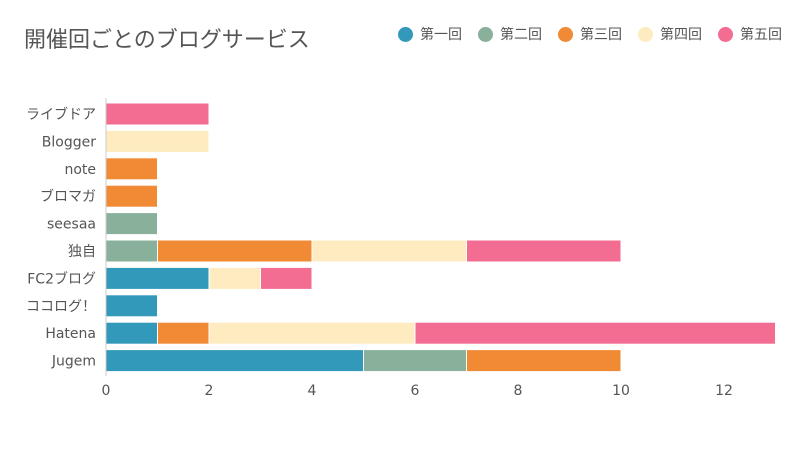 The image size is (800, 450). What do you see at coordinates (209, 391) in the screenshot?
I see `x-tick-label: 2` at bounding box center [209, 391].